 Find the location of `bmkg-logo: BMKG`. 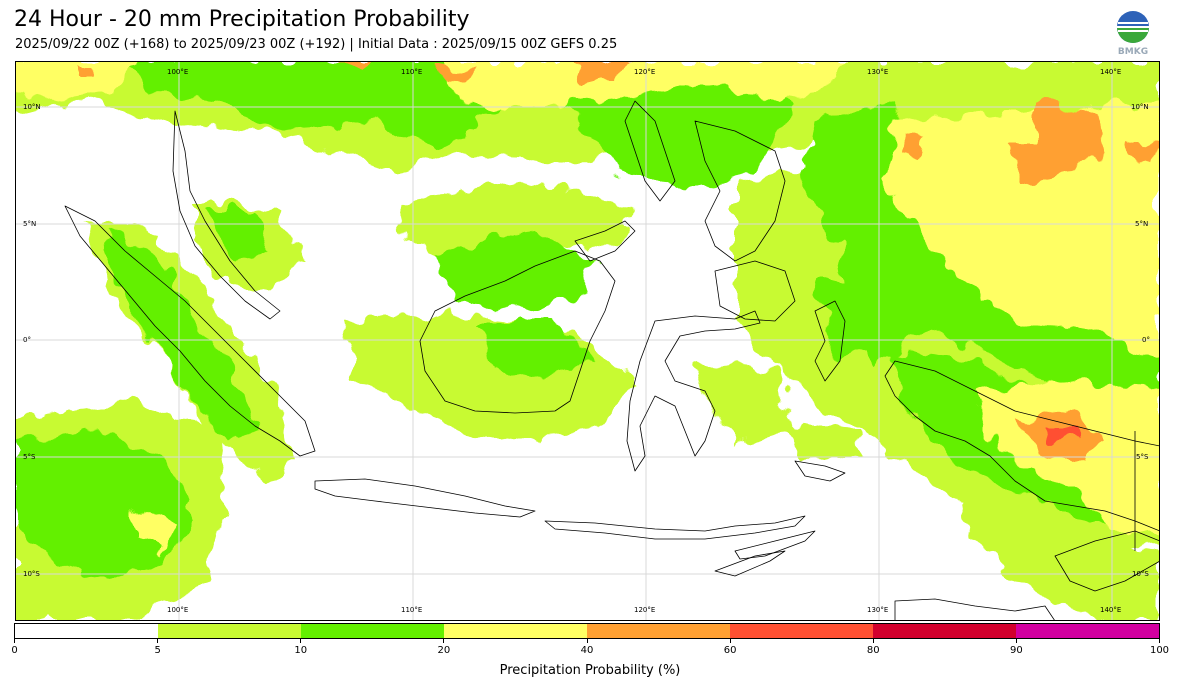

bmkg-logo: BMKG is located at coordinates (1133, 33).